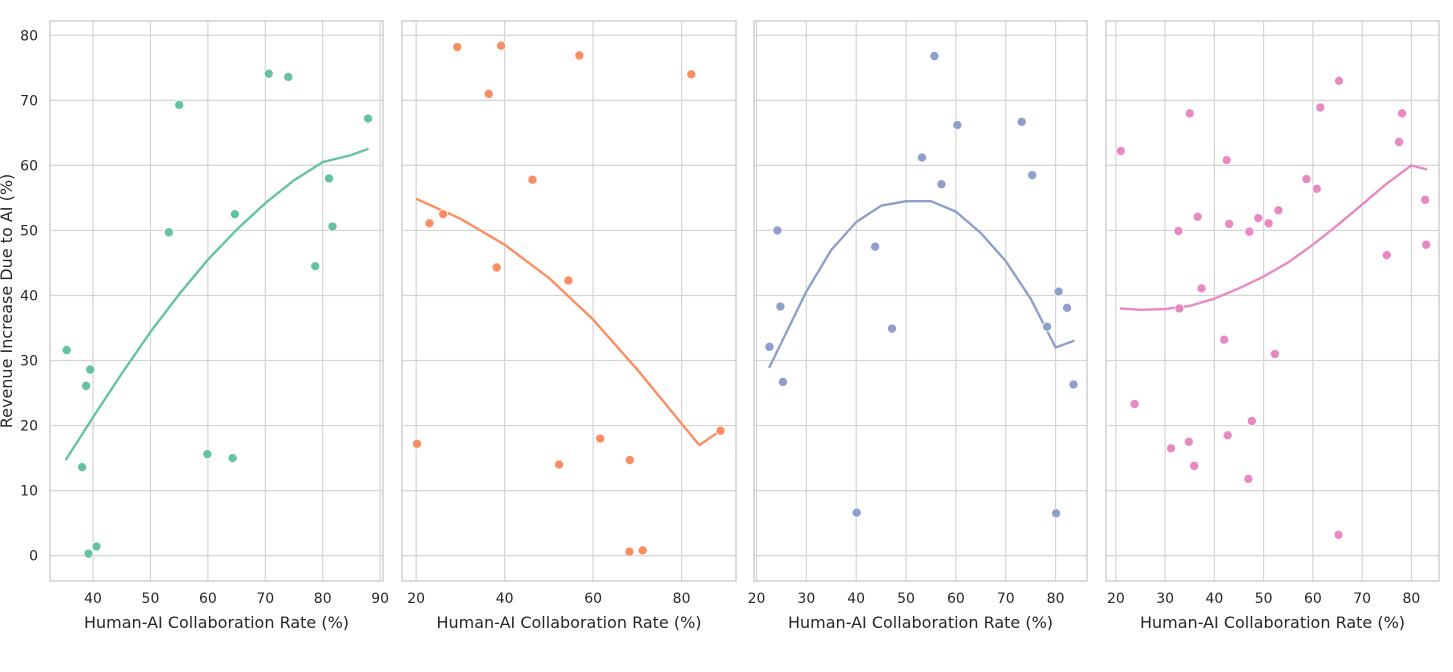 The height and width of the screenshot is (672, 1453). What do you see at coordinates (29, 296) in the screenshot?
I see `y-tick-label: 40` at bounding box center [29, 296].